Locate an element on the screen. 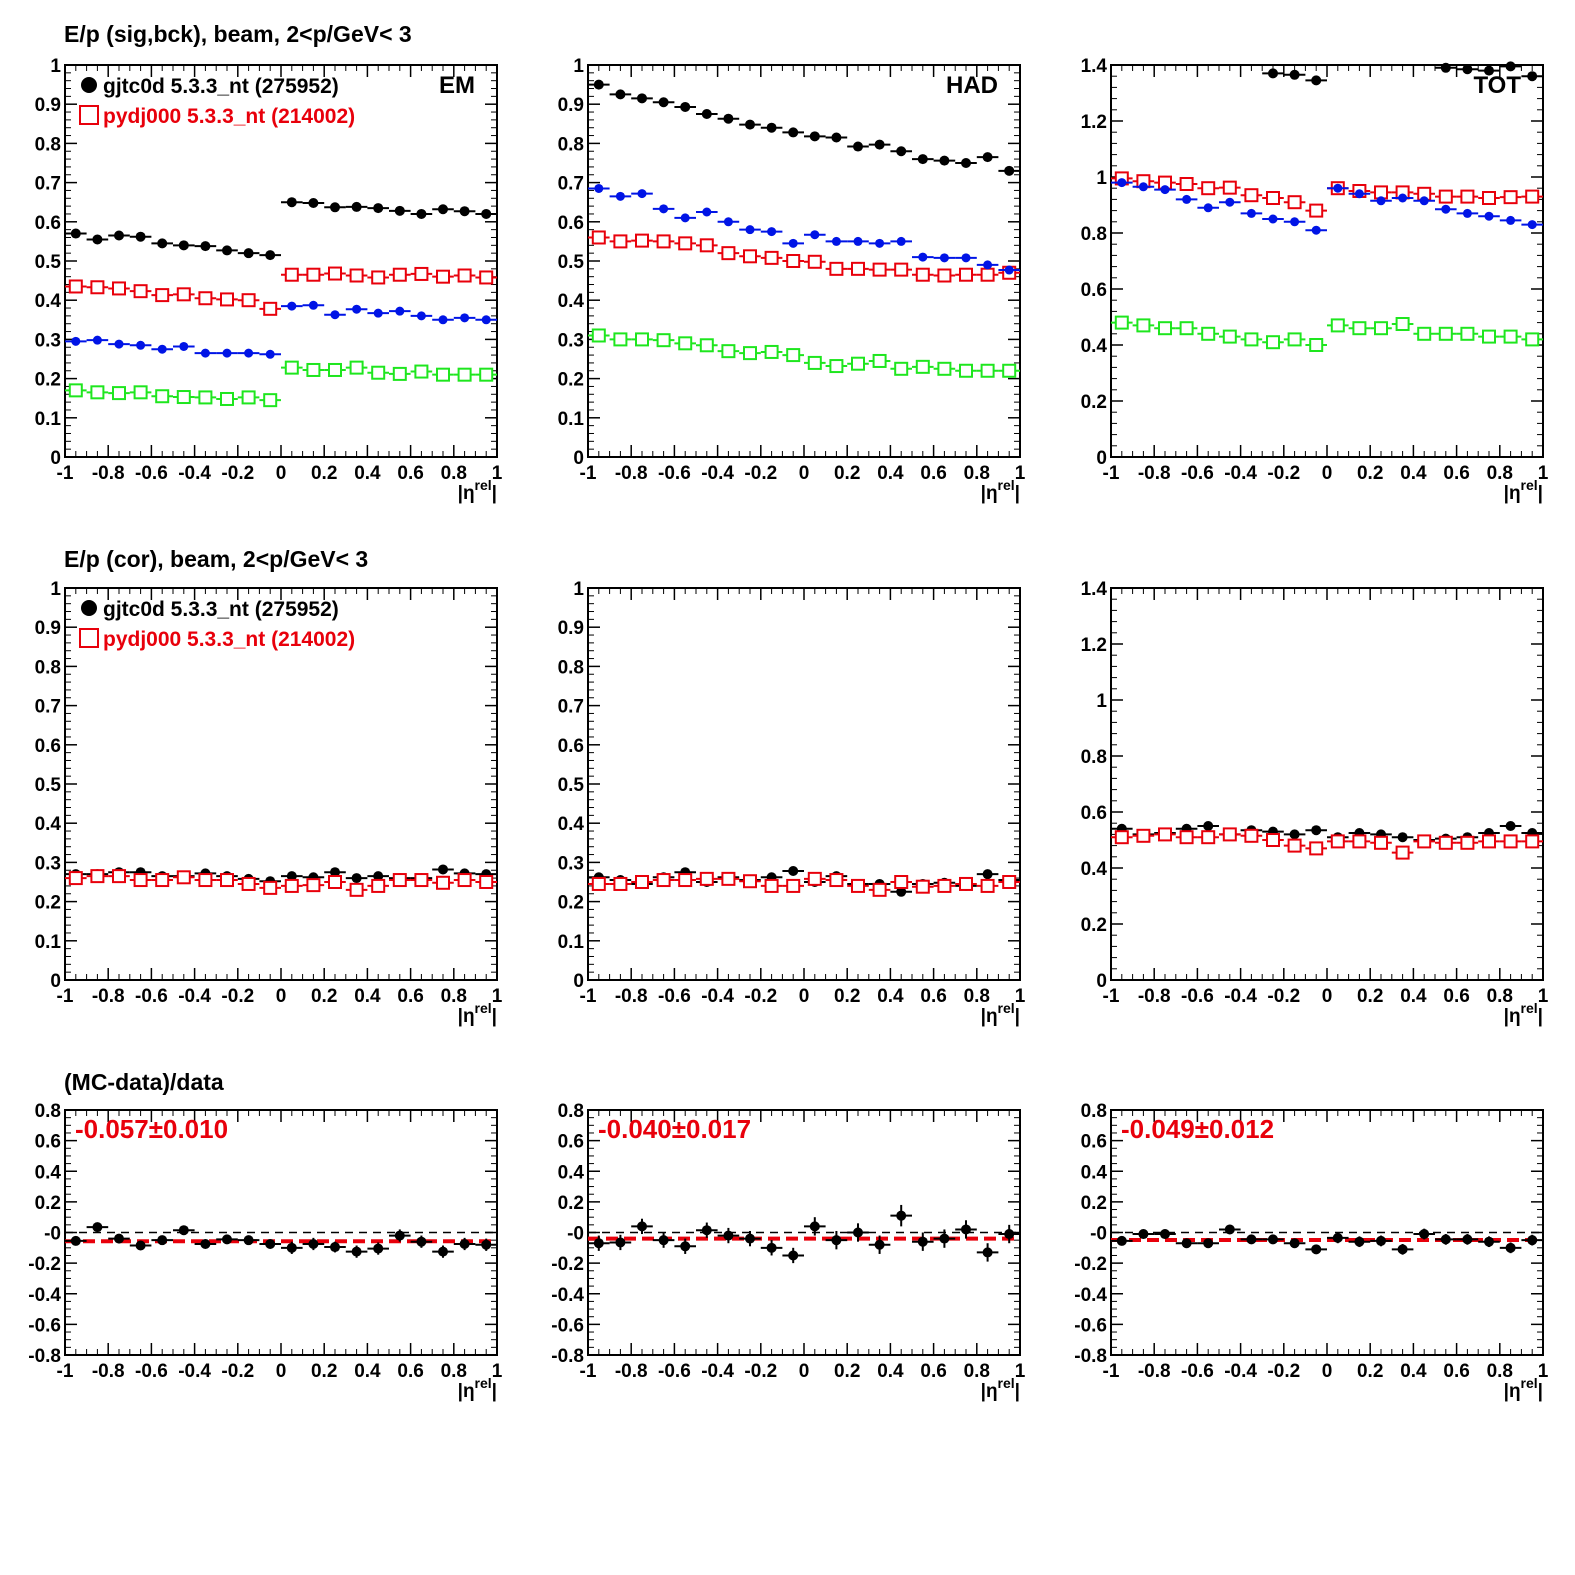 The height and width of the screenshot is (1575, 1575). legend-data-label: gjtc0d 5.3.3_nt (275952) is located at coordinates (221, 609).